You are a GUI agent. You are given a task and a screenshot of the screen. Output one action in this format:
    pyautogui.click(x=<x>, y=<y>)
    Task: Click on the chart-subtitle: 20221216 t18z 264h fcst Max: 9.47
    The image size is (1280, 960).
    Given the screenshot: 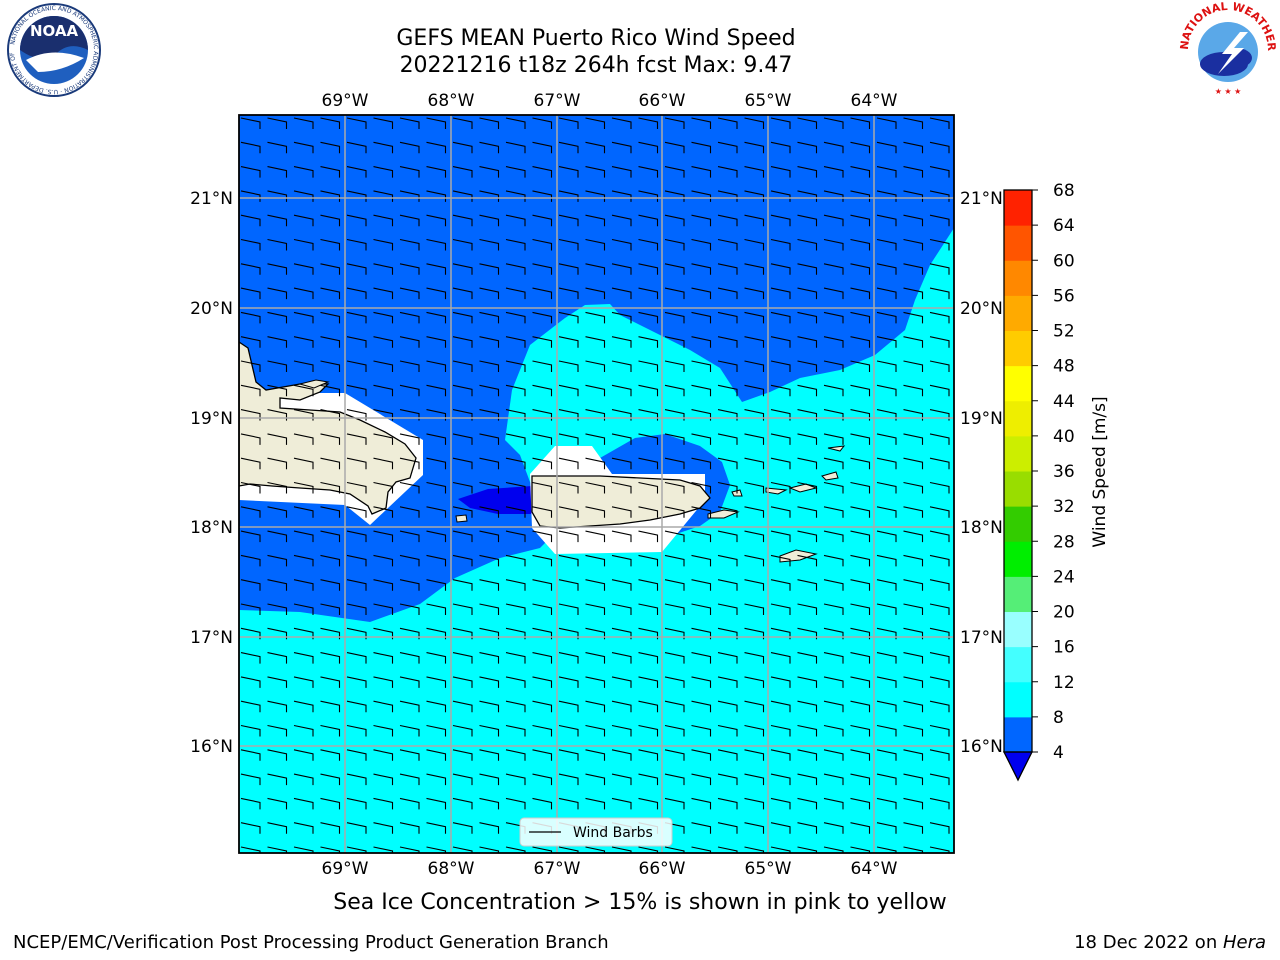 What is the action you would take?
    pyautogui.click(x=596, y=65)
    